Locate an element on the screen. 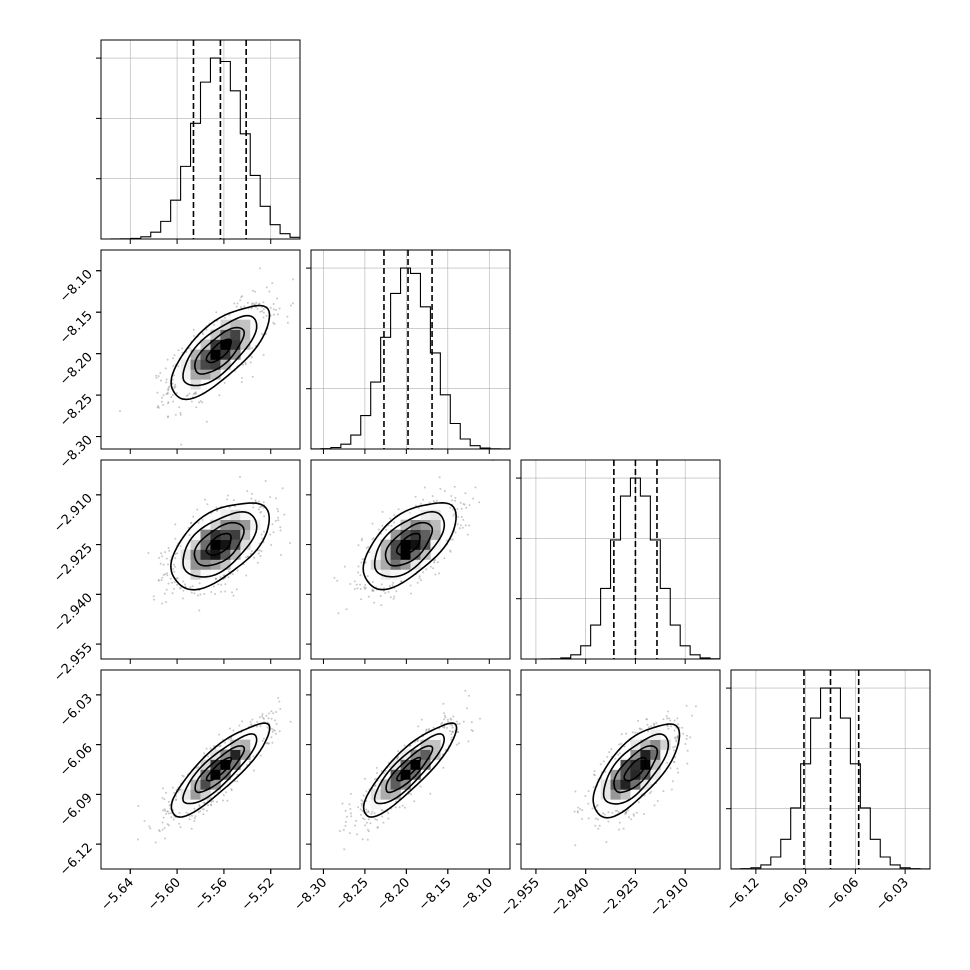 The height and width of the screenshot is (970, 970). y-tick-label: −2.955 is located at coordinates (73, 662).